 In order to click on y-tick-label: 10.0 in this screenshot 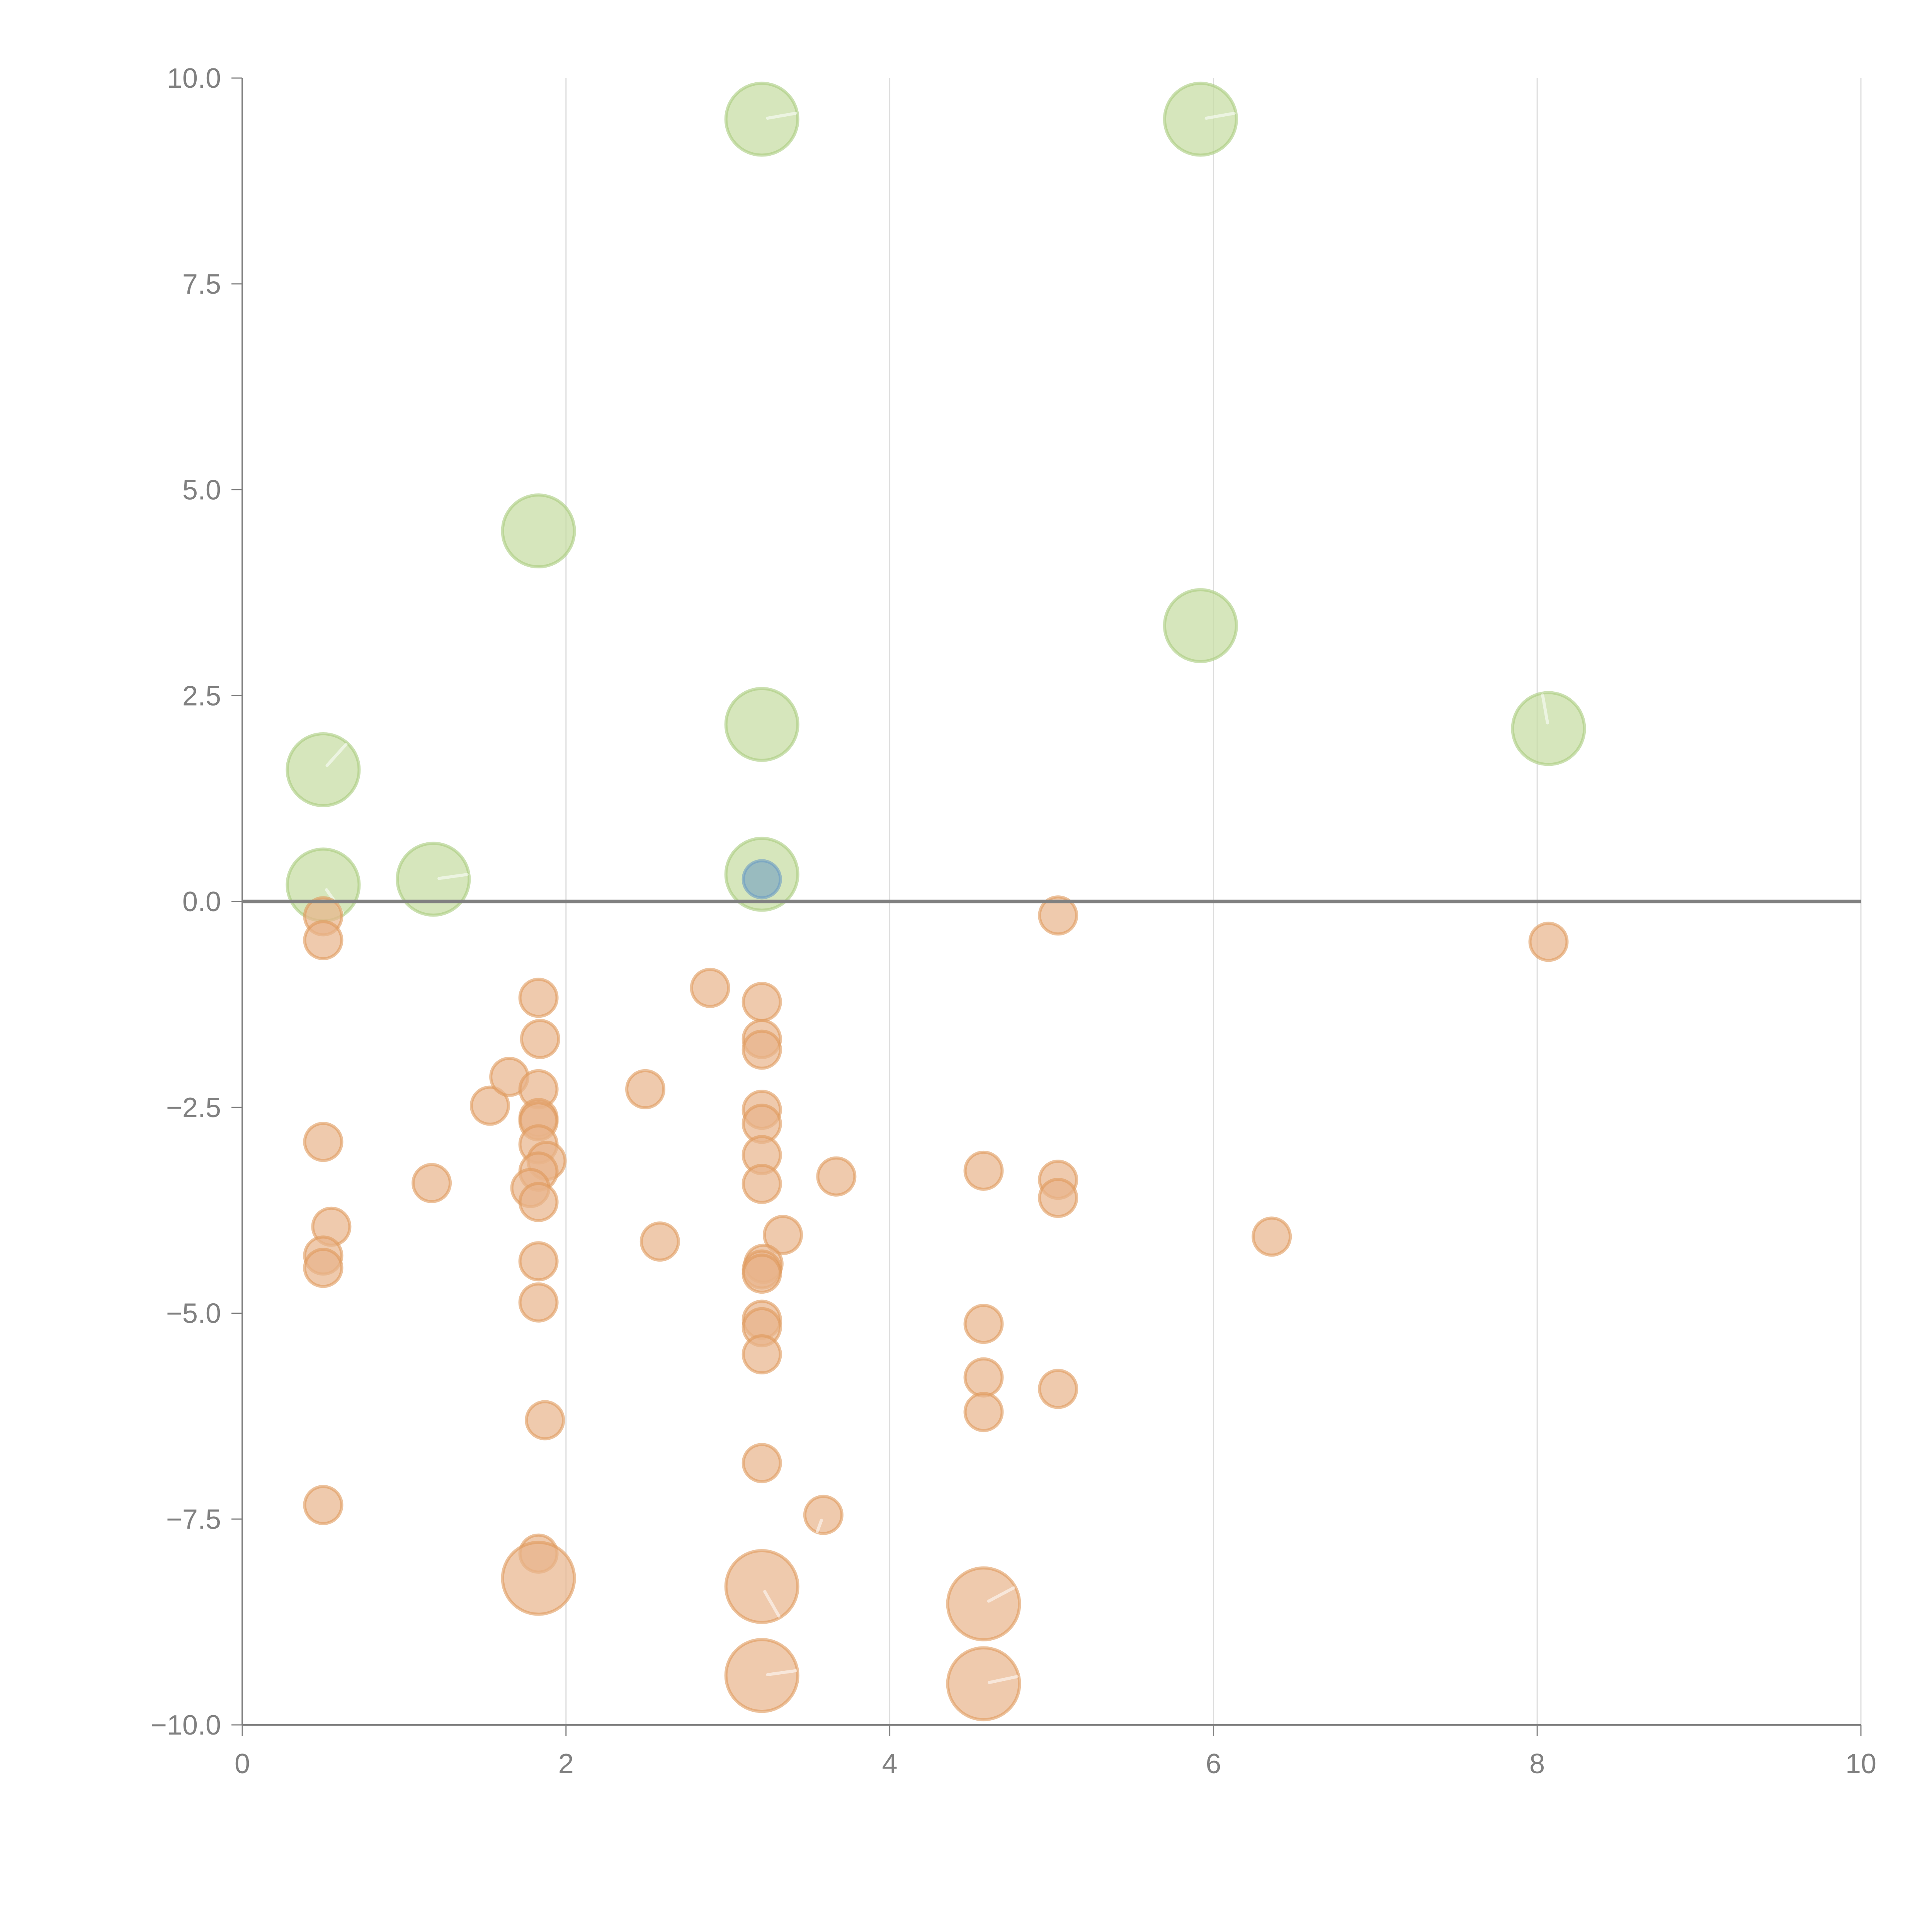, I will do `click(194, 78)`.